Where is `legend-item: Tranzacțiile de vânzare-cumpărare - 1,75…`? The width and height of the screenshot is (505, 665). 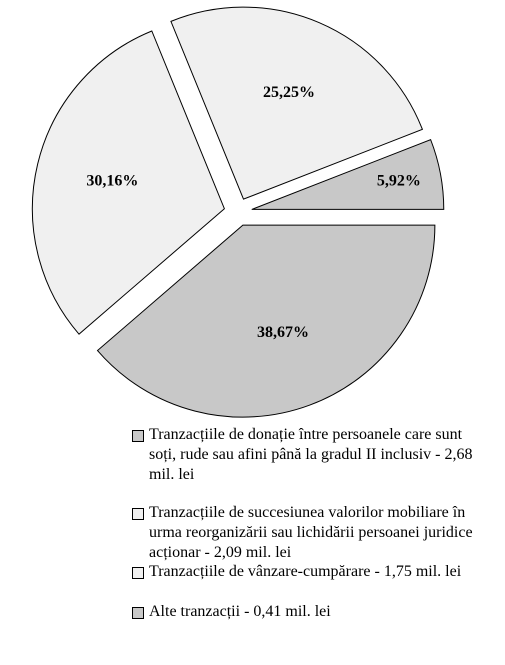
legend-item: Tranzacțiile de vânzare-cumpărare - 1,75… is located at coordinates (312, 572).